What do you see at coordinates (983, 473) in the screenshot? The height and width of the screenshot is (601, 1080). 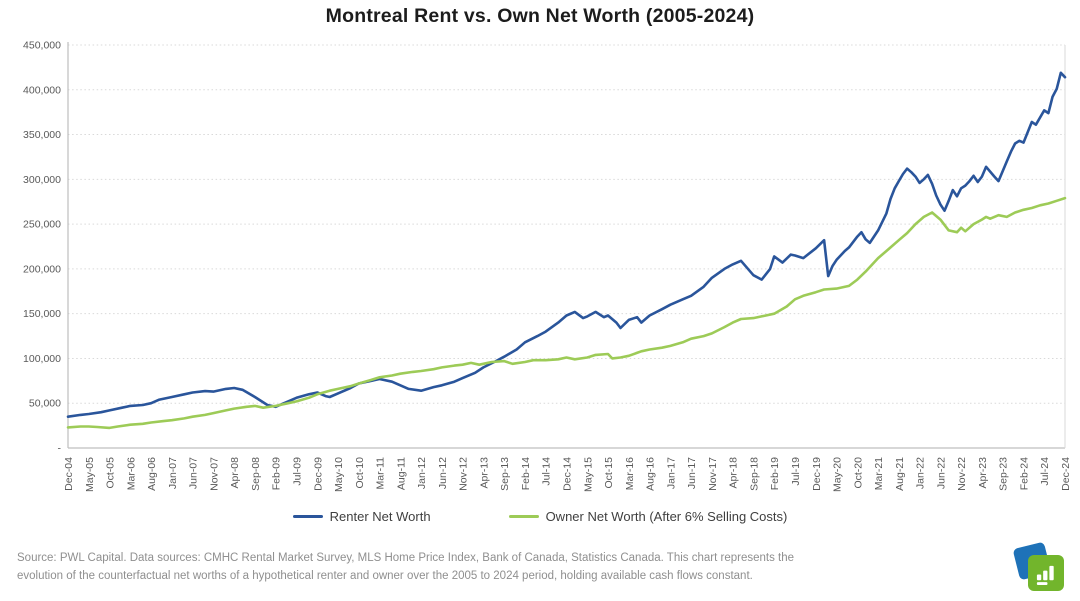 I see `svg-text: Apr-23` at bounding box center [983, 473].